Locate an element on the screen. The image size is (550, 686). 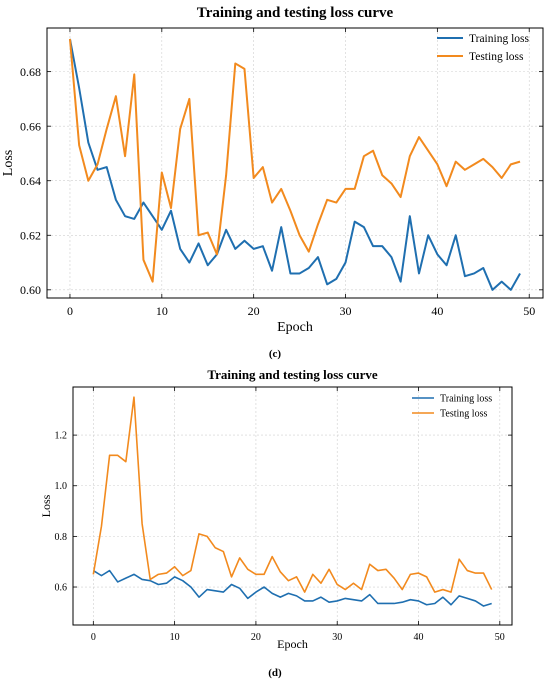
y-tick-label: 0.8 is located at coordinates (61, 537).